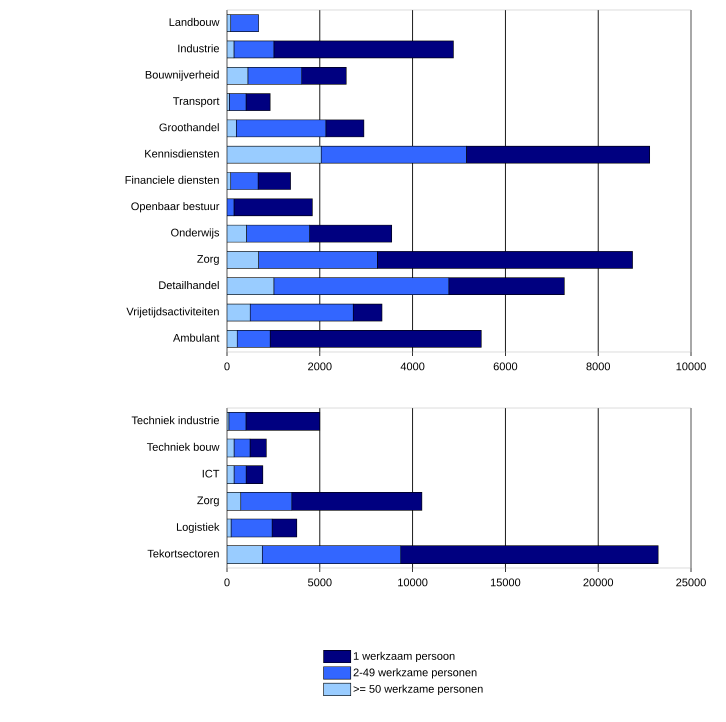  What do you see at coordinates (172, 312) in the screenshot?
I see `y-tick-label: Vrijetijdsactiviteiten` at bounding box center [172, 312].